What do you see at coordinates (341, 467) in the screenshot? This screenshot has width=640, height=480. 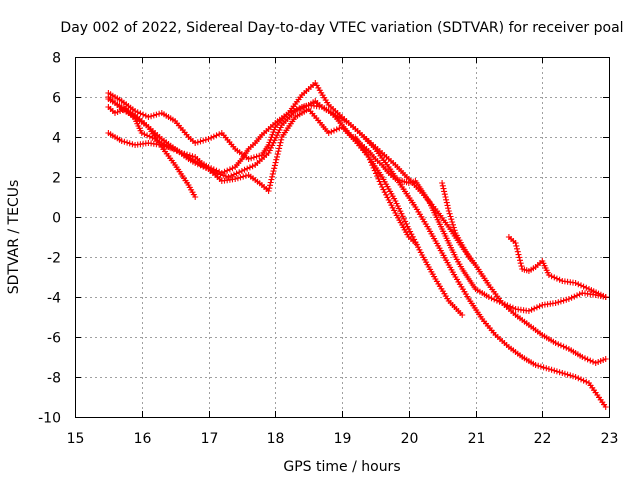 I see `x-axis-label: GPS time / hours` at bounding box center [341, 467].